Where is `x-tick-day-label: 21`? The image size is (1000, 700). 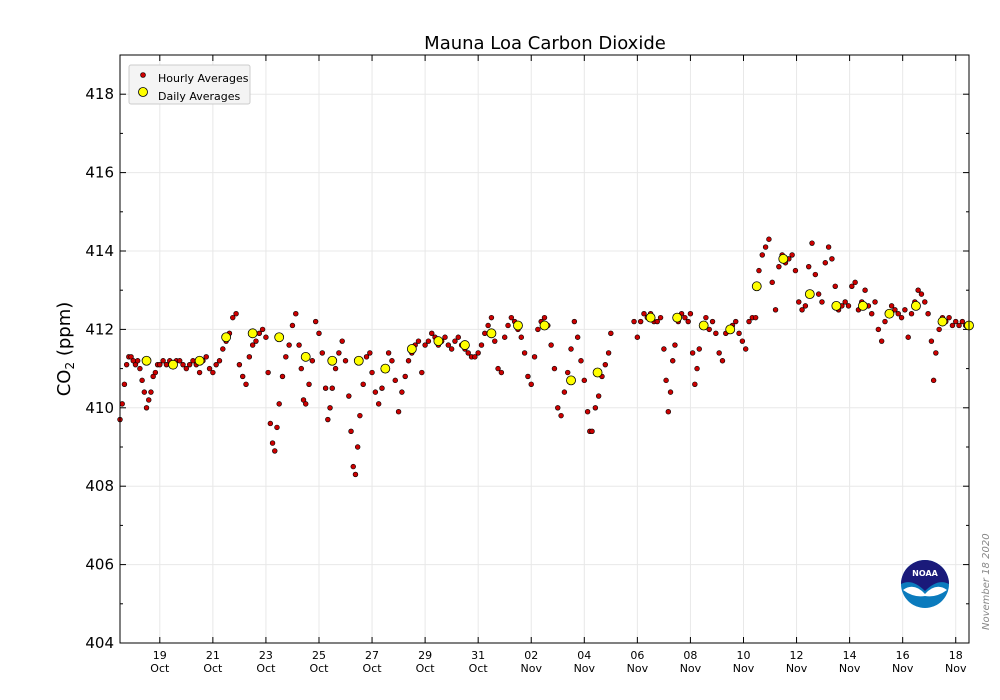
x-tick-day-label: 21 is located at coordinates (213, 655).